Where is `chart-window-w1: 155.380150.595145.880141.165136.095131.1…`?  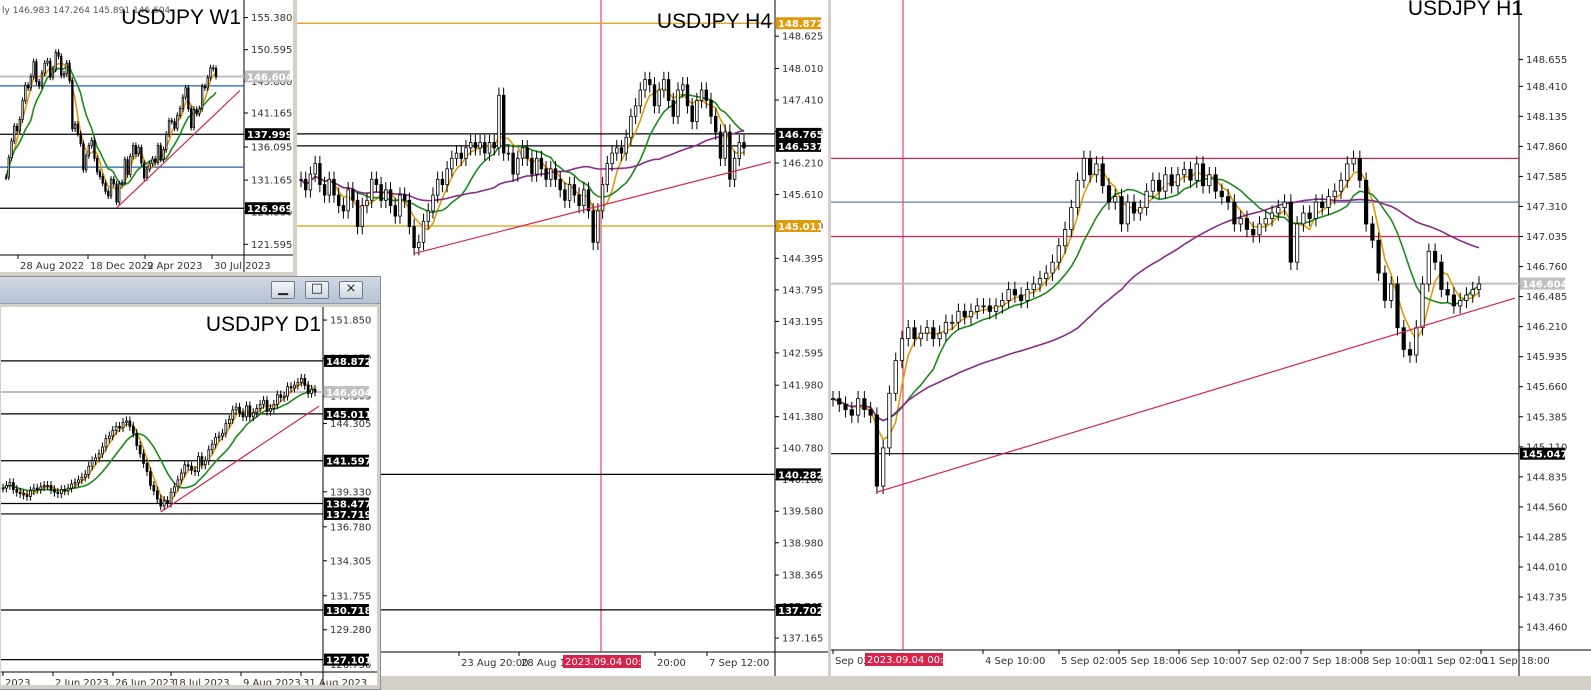 chart-window-w1: 155.380150.595145.880141.165136.095131.1… is located at coordinates (146, 136).